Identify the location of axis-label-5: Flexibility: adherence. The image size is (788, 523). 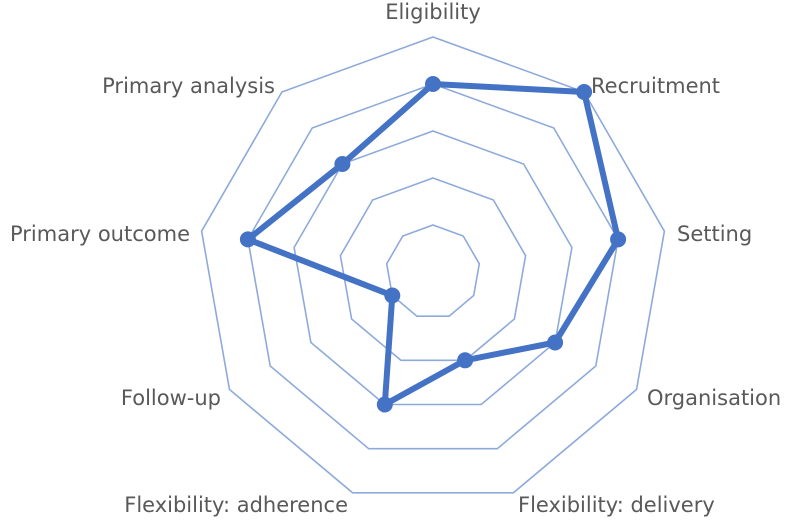
(236, 505).